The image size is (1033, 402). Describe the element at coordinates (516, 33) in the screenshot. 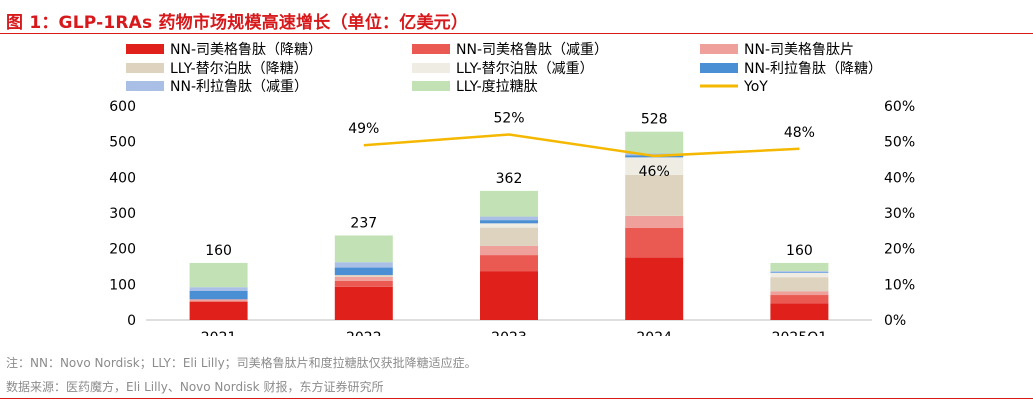

I see `title-divider` at that location.